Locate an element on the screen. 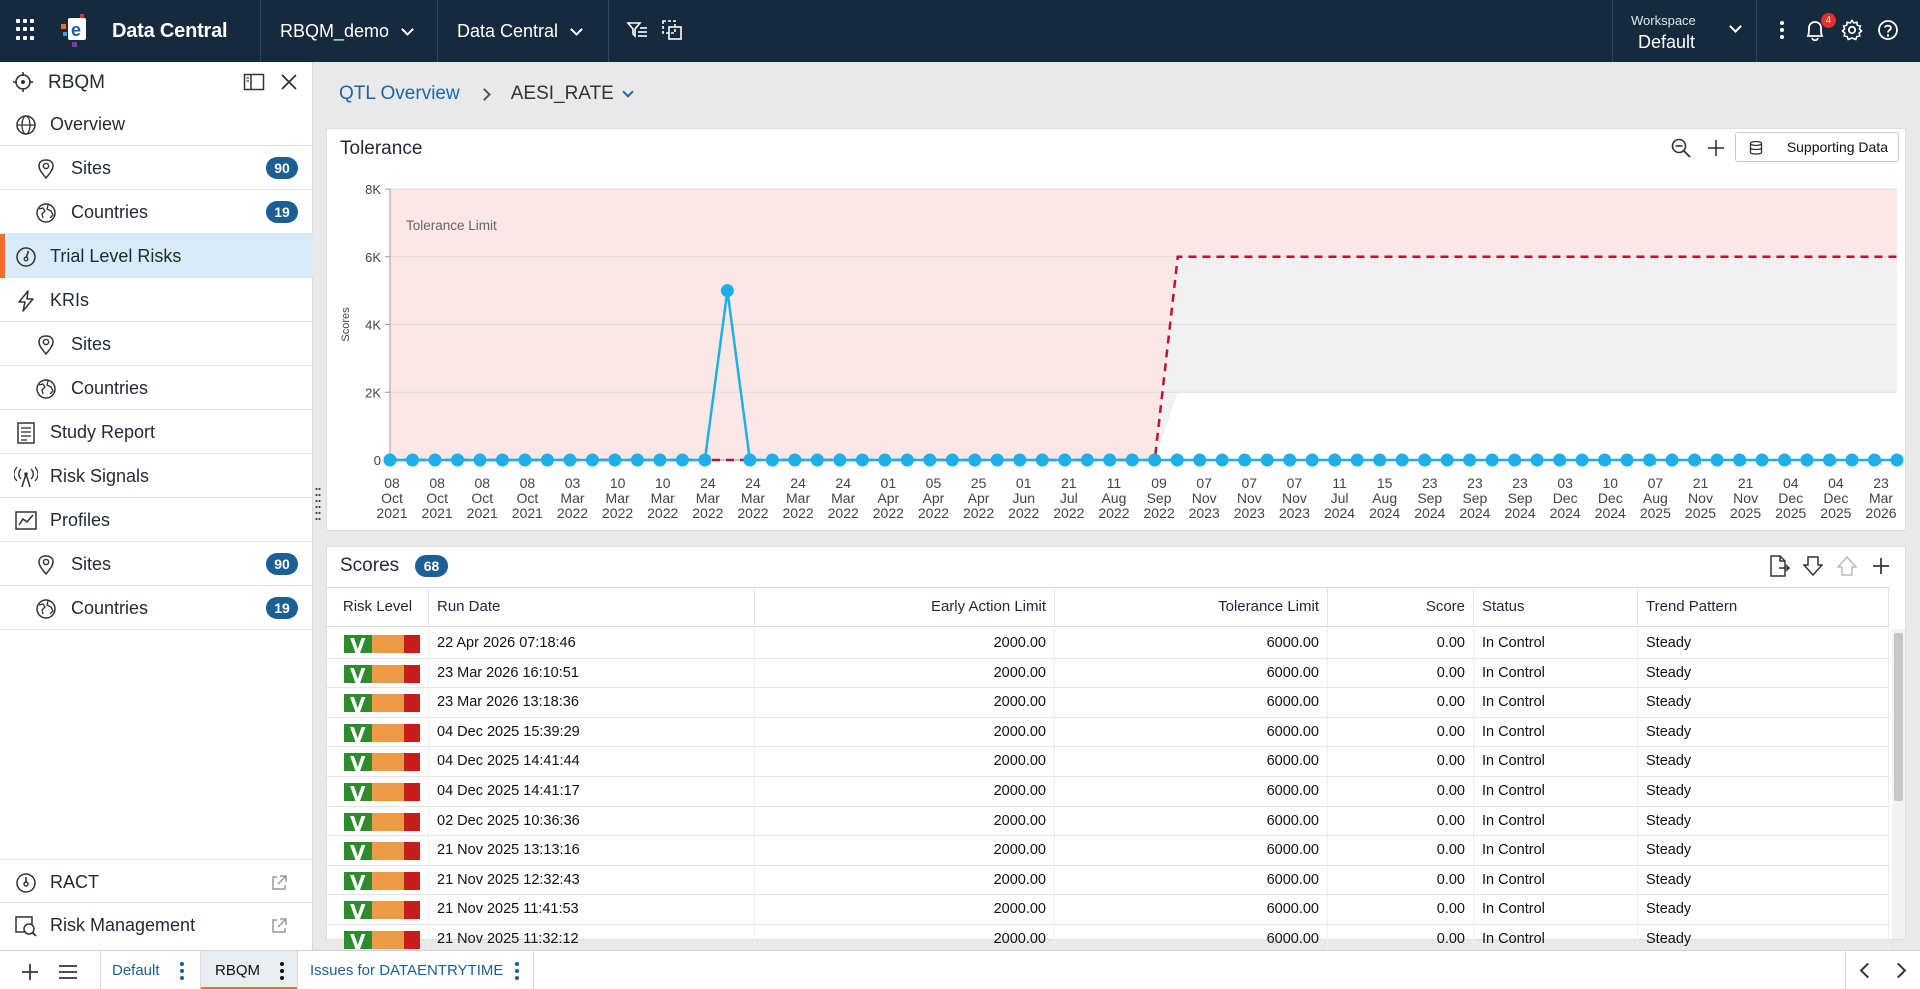 The height and width of the screenshot is (989, 1920). sidebar-item-trial-level-risks: Trial Level Risks is located at coordinates (156, 256).